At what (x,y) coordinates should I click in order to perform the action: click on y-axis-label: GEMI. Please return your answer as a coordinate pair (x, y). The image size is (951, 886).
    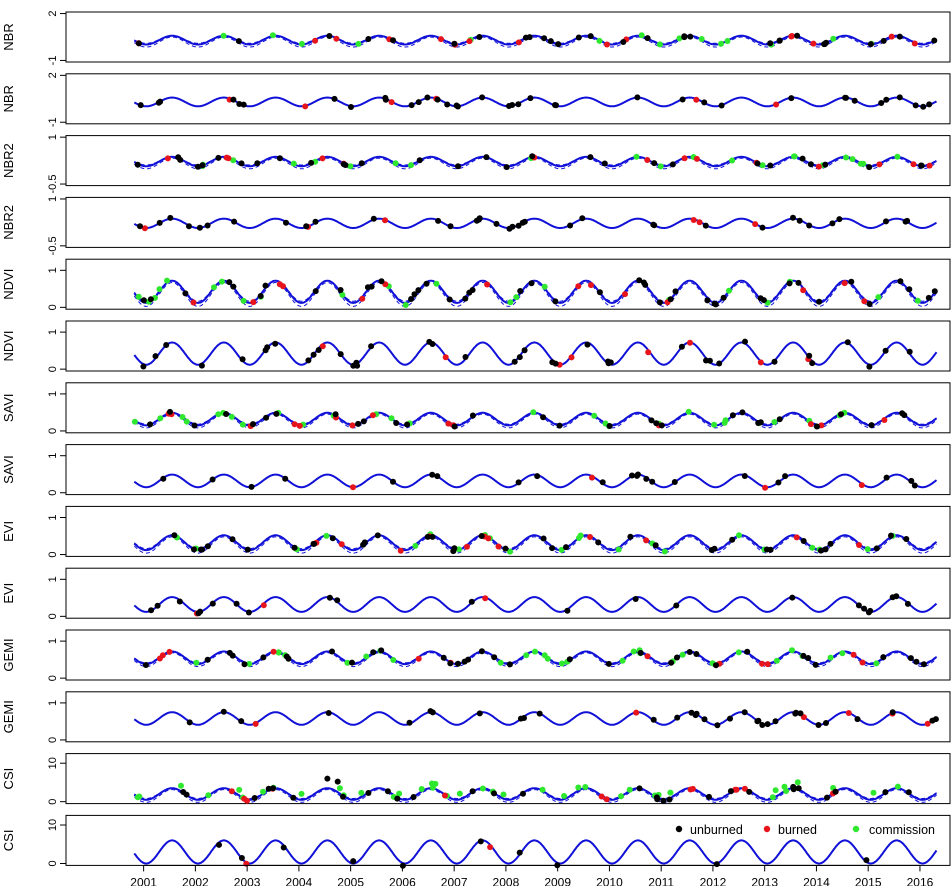
    Looking at the image, I should click on (8, 654).